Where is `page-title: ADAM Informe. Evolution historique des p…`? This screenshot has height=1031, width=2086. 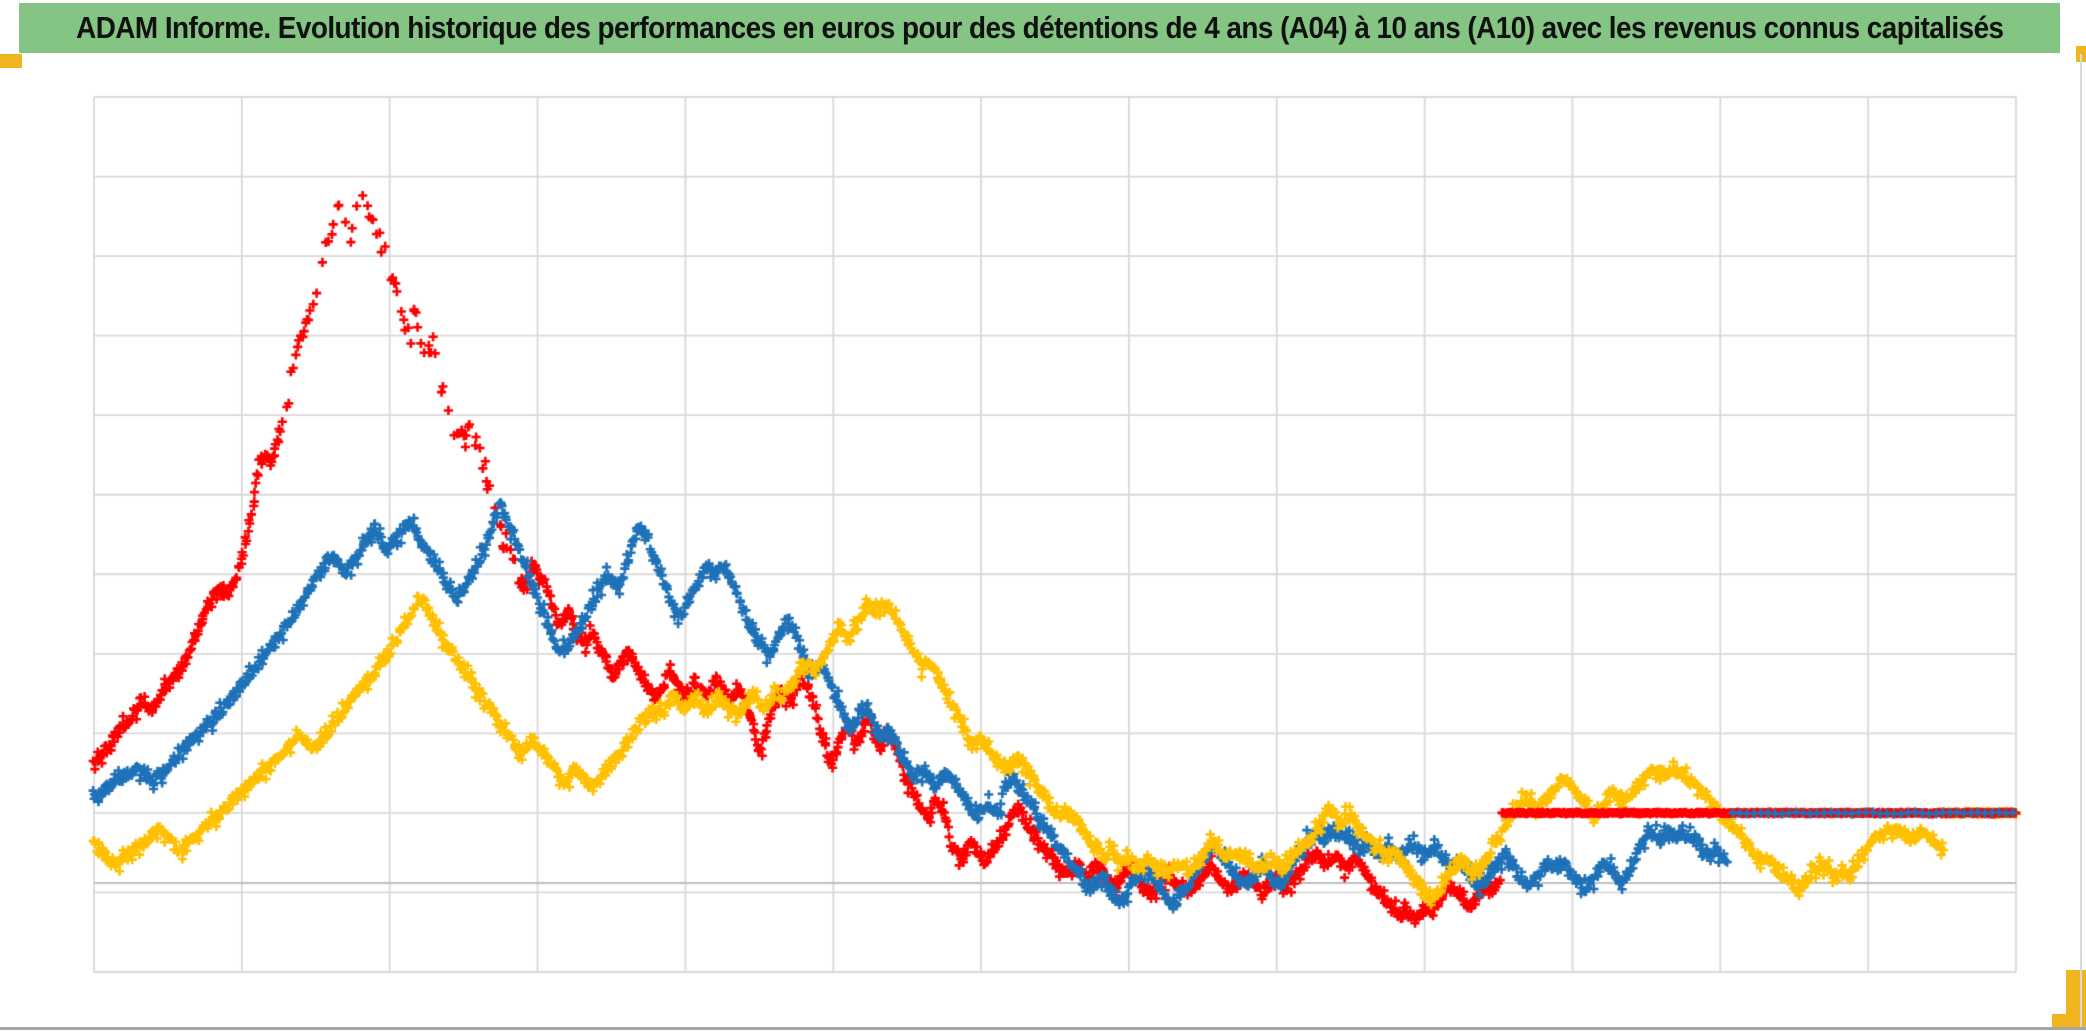
page-title: ADAM Informe. Evolution historique des p… is located at coordinates (1039, 27).